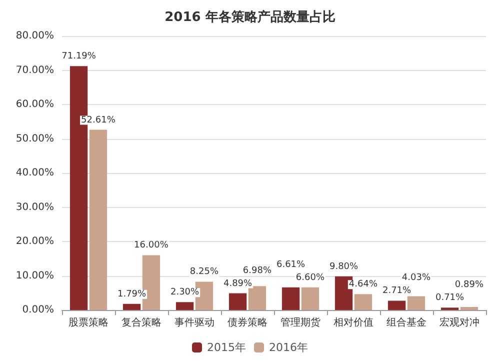 This screenshot has width=500, height=362. I want to click on data-label: 0.89%, so click(469, 285).